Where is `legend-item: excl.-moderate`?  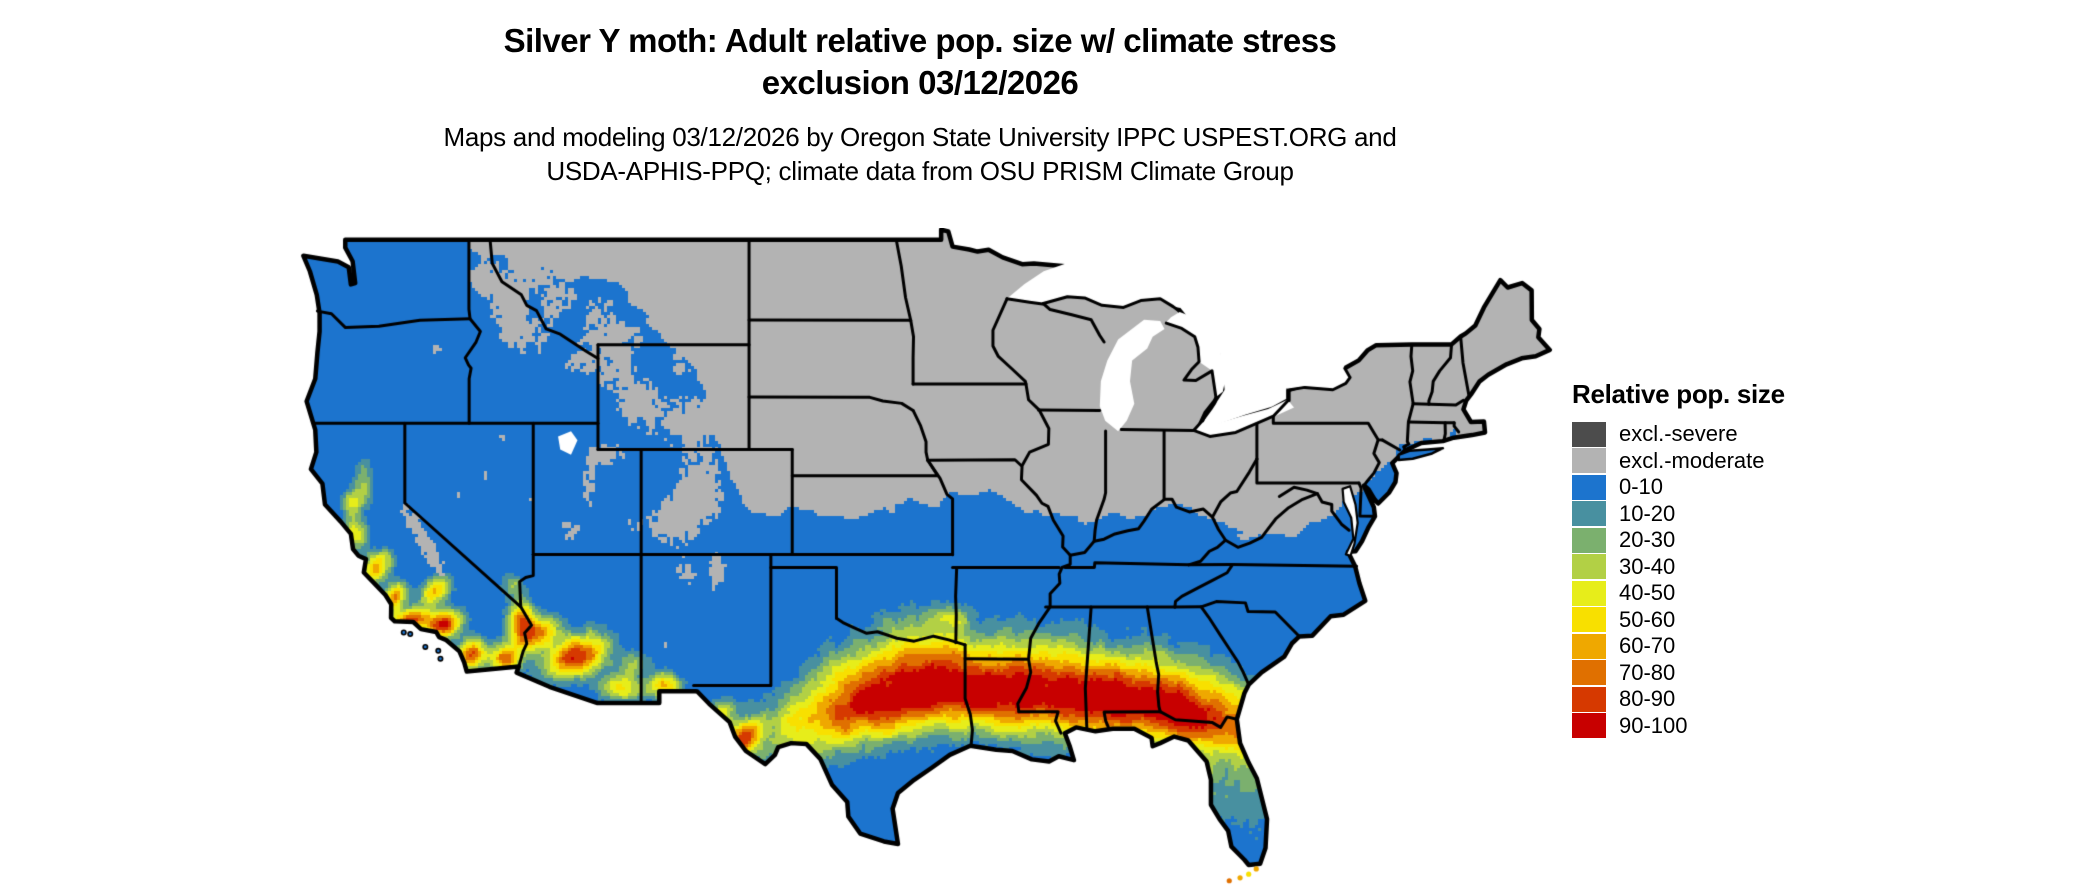
legend-item: excl.-moderate is located at coordinates (1678, 461).